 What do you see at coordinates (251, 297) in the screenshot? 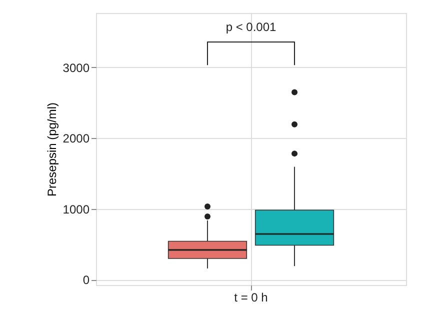
I see `x-tick-label: t = 0 h` at bounding box center [251, 297].